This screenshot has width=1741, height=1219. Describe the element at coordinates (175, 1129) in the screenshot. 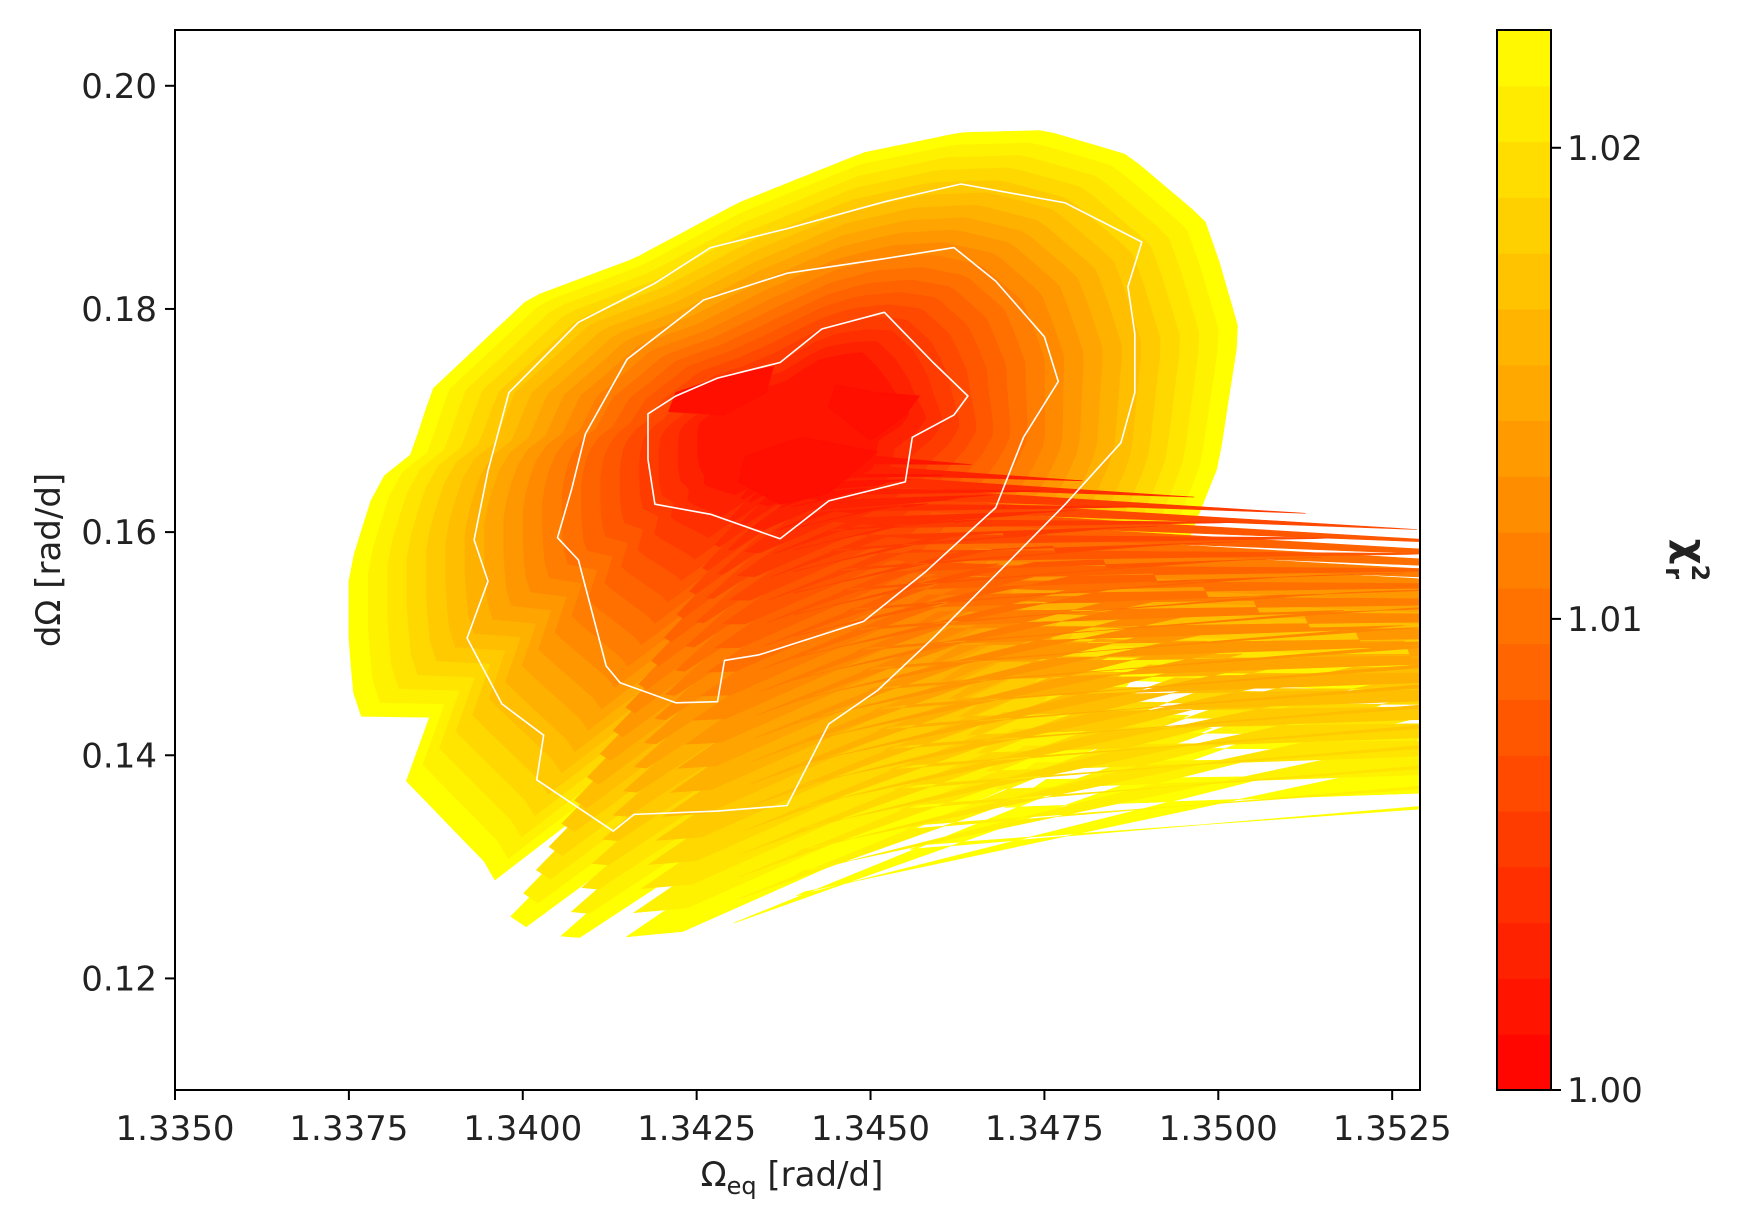

I see `x-tick-label: 1.3350` at that location.